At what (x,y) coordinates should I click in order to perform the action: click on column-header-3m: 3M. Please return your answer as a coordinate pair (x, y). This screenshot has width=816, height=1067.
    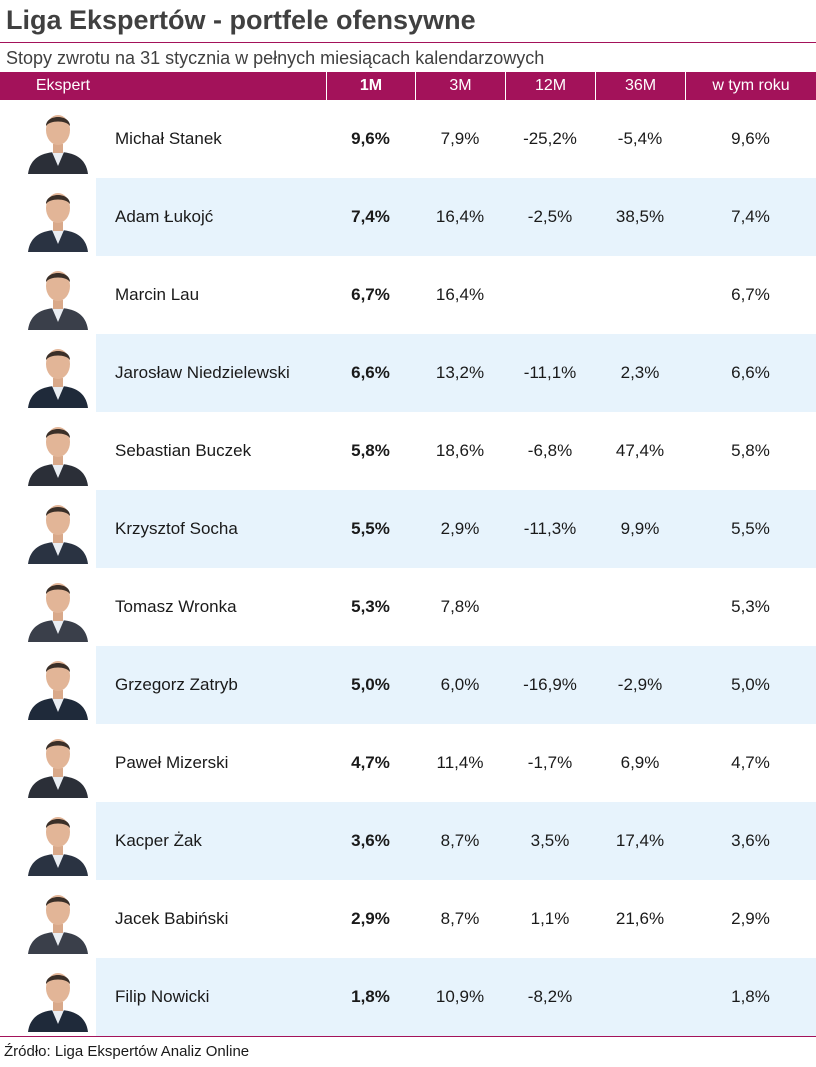
    Looking at the image, I should click on (460, 86).